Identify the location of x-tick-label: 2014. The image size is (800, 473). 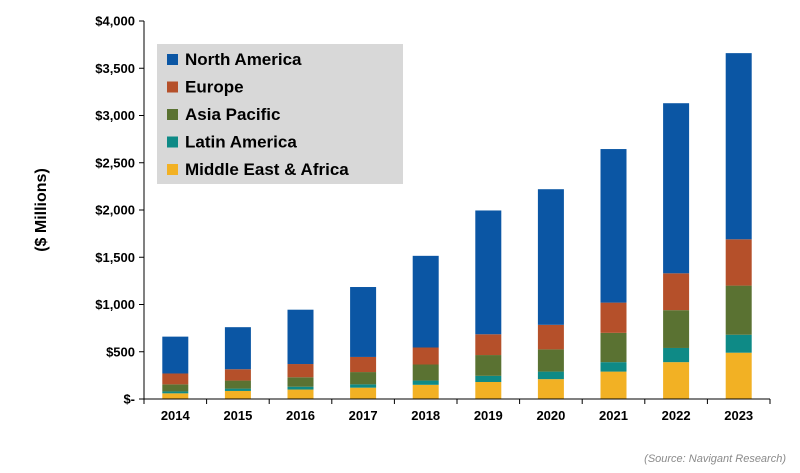
(176, 415).